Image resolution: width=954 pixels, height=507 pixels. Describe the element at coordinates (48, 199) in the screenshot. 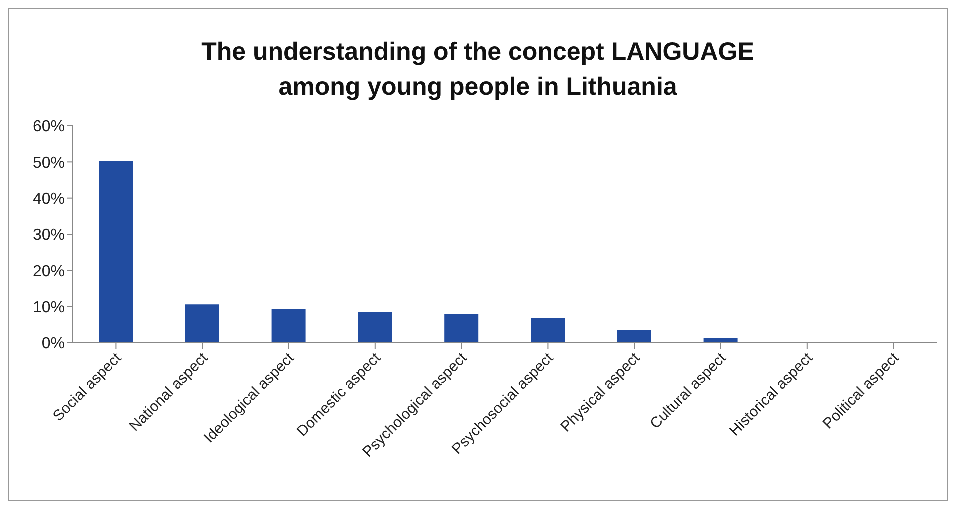

I see `y-tick-label: 40%` at that location.